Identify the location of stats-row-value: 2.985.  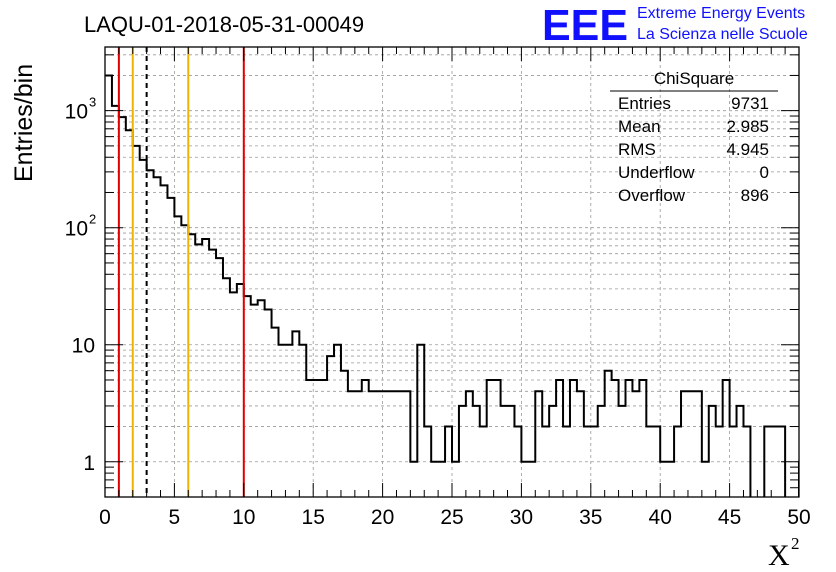
(747, 126).